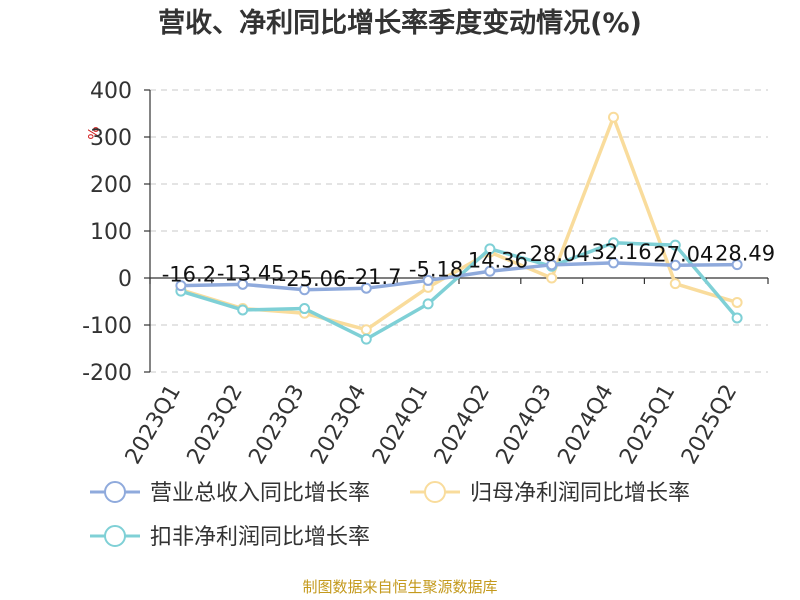 This screenshot has height=600, width=800. Describe the element at coordinates (374, 277) in the screenshot. I see `data-label: -21.7` at that location.